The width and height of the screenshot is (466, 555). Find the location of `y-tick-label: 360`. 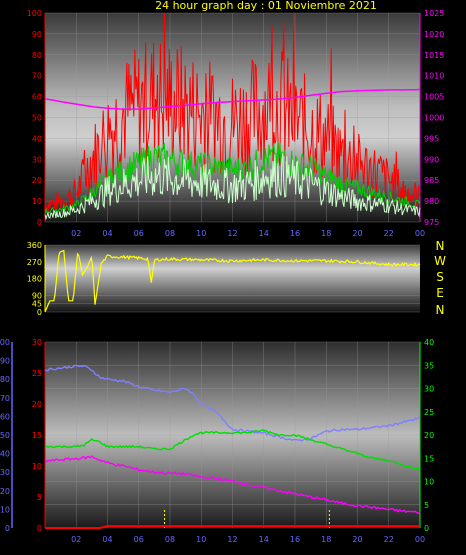

y-tick-label: 360 is located at coordinates (34, 245).